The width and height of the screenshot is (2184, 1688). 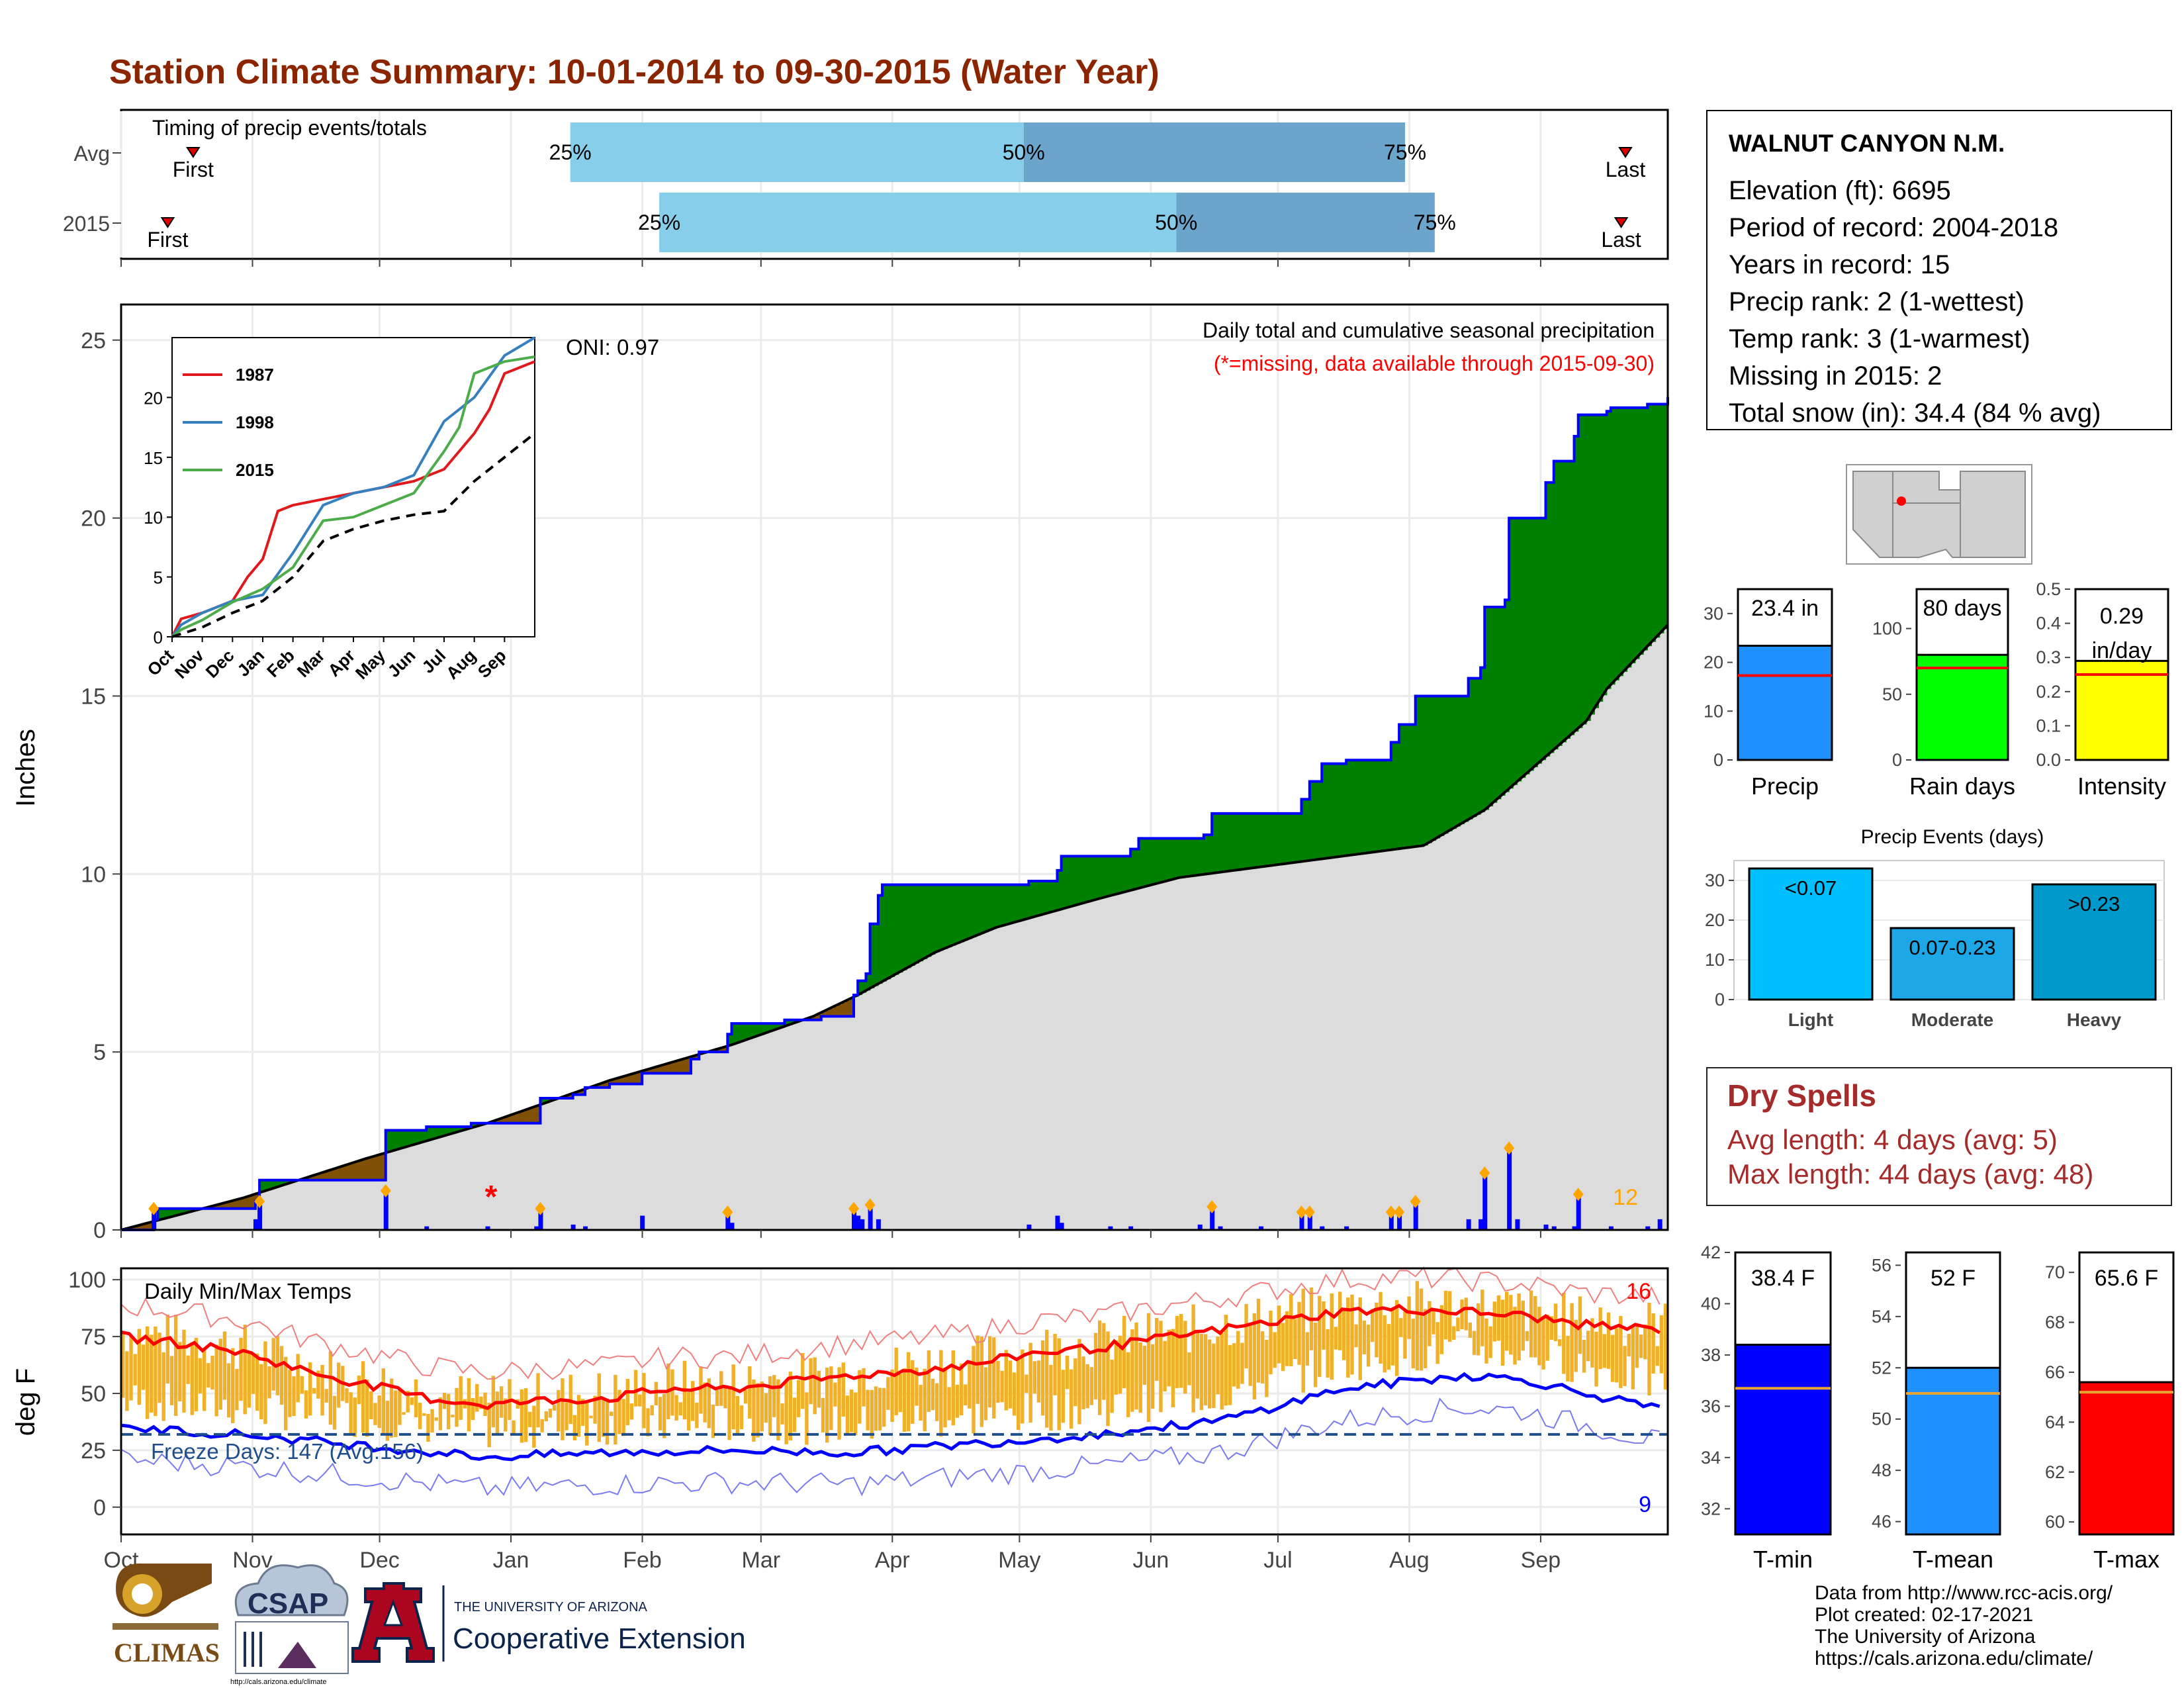 I want to click on first-label: First, so click(x=193, y=169).